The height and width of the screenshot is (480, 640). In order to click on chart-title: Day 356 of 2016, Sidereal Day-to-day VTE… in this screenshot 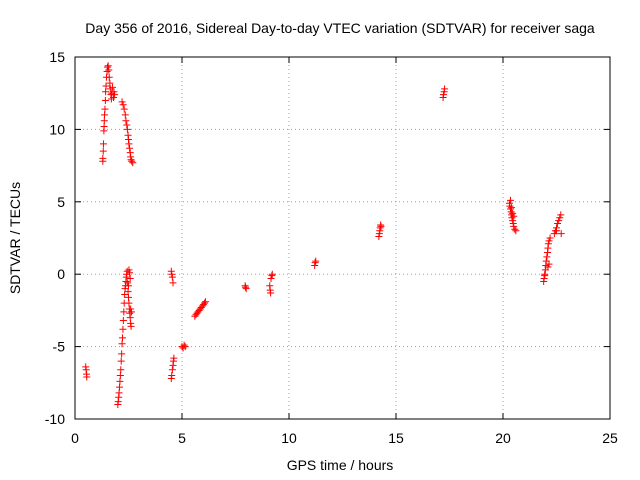, I will do `click(340, 28)`.